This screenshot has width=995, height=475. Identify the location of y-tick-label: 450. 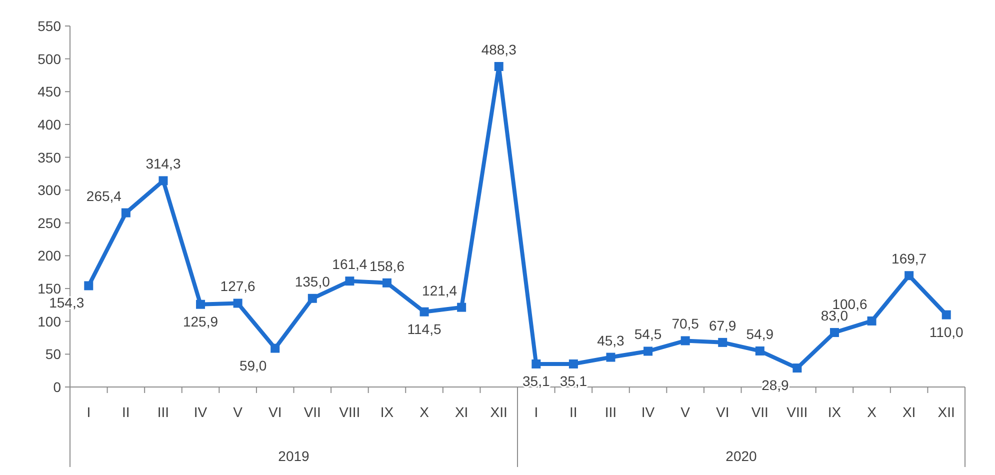
(50, 92).